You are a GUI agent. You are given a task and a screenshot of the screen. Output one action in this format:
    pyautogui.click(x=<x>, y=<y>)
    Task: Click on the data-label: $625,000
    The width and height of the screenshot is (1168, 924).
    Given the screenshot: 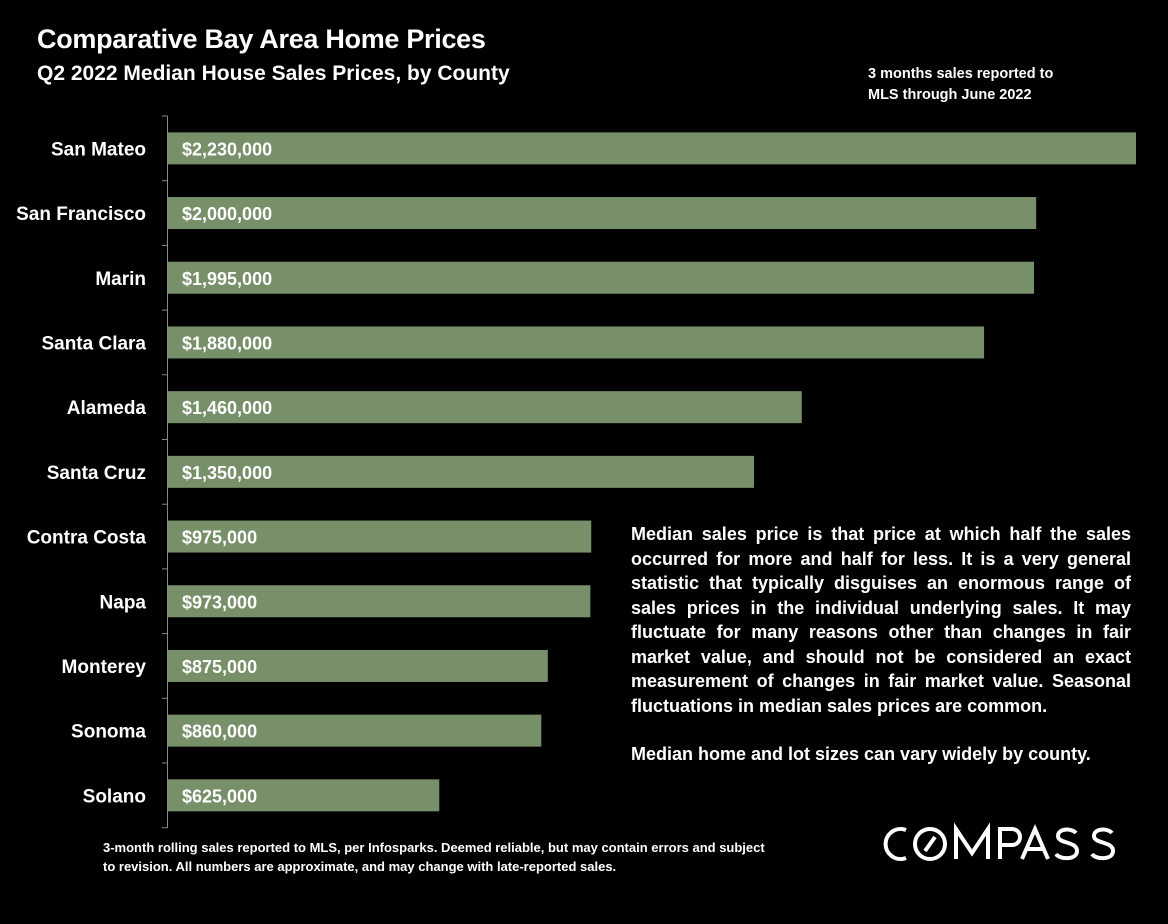 What is the action you would take?
    pyautogui.click(x=219, y=796)
    